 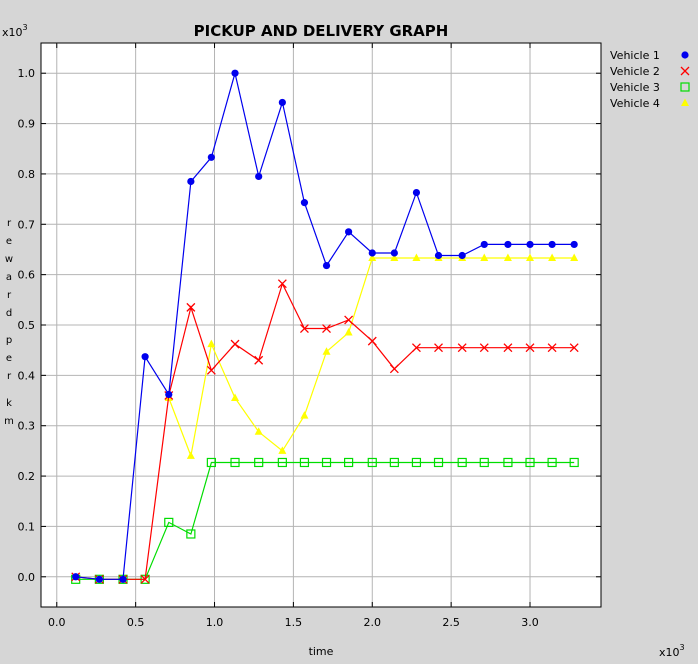 What do you see at coordinates (27, 275) in the screenshot?
I see `y-tick-label: 0.6` at bounding box center [27, 275].